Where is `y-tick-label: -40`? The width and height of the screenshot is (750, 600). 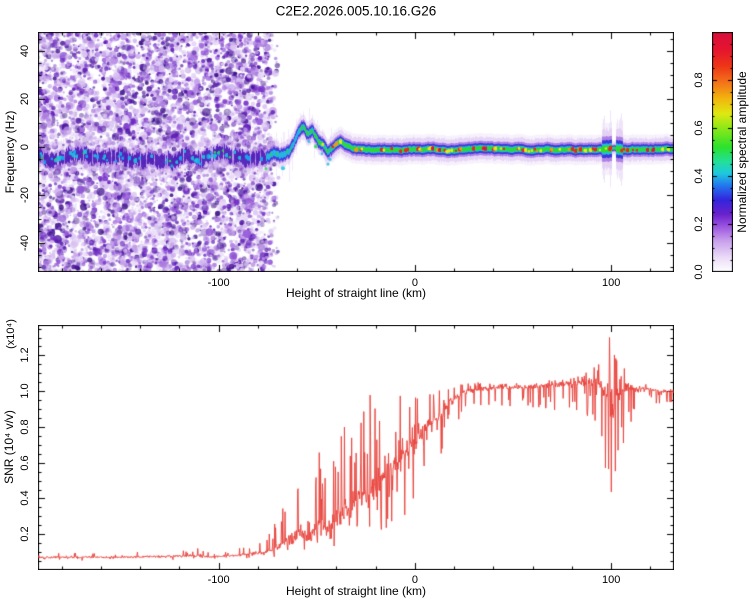 y-tick-label: -40 is located at coordinates (25, 243).